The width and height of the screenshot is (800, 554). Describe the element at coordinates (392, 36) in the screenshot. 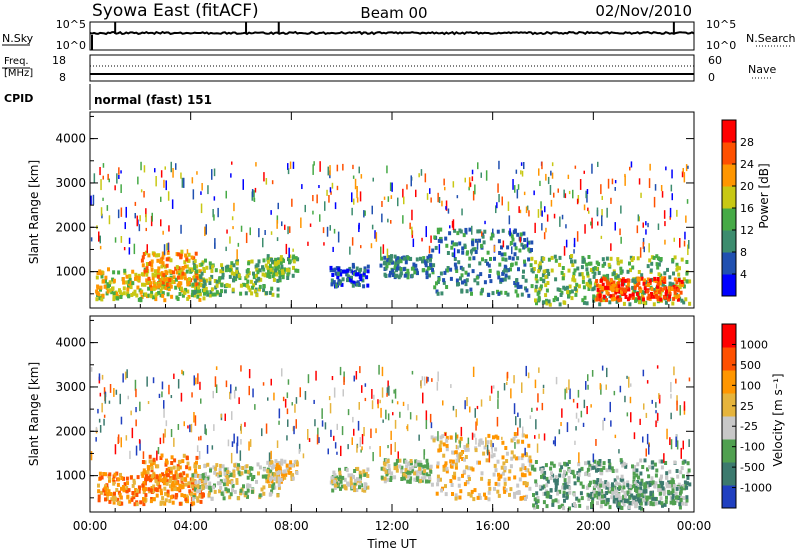

I see `noise-trace` at that location.